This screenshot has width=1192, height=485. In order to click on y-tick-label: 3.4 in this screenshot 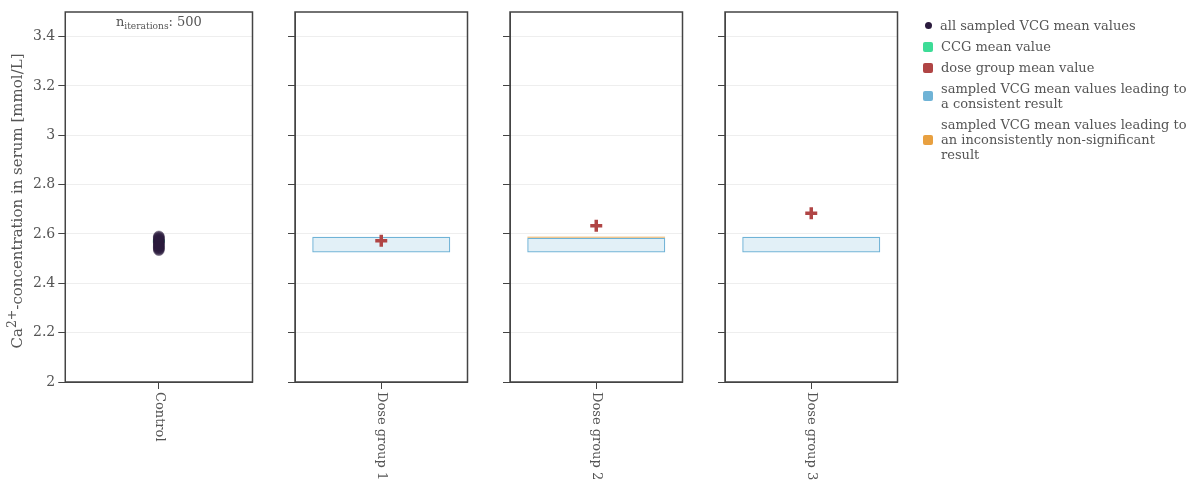, I will do `click(44, 35)`.